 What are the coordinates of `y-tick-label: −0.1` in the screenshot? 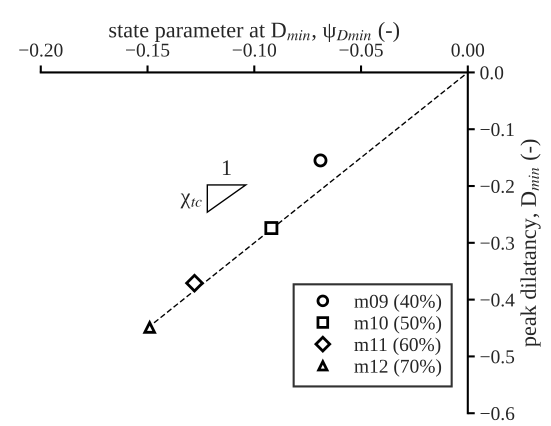 It's located at (497, 129).